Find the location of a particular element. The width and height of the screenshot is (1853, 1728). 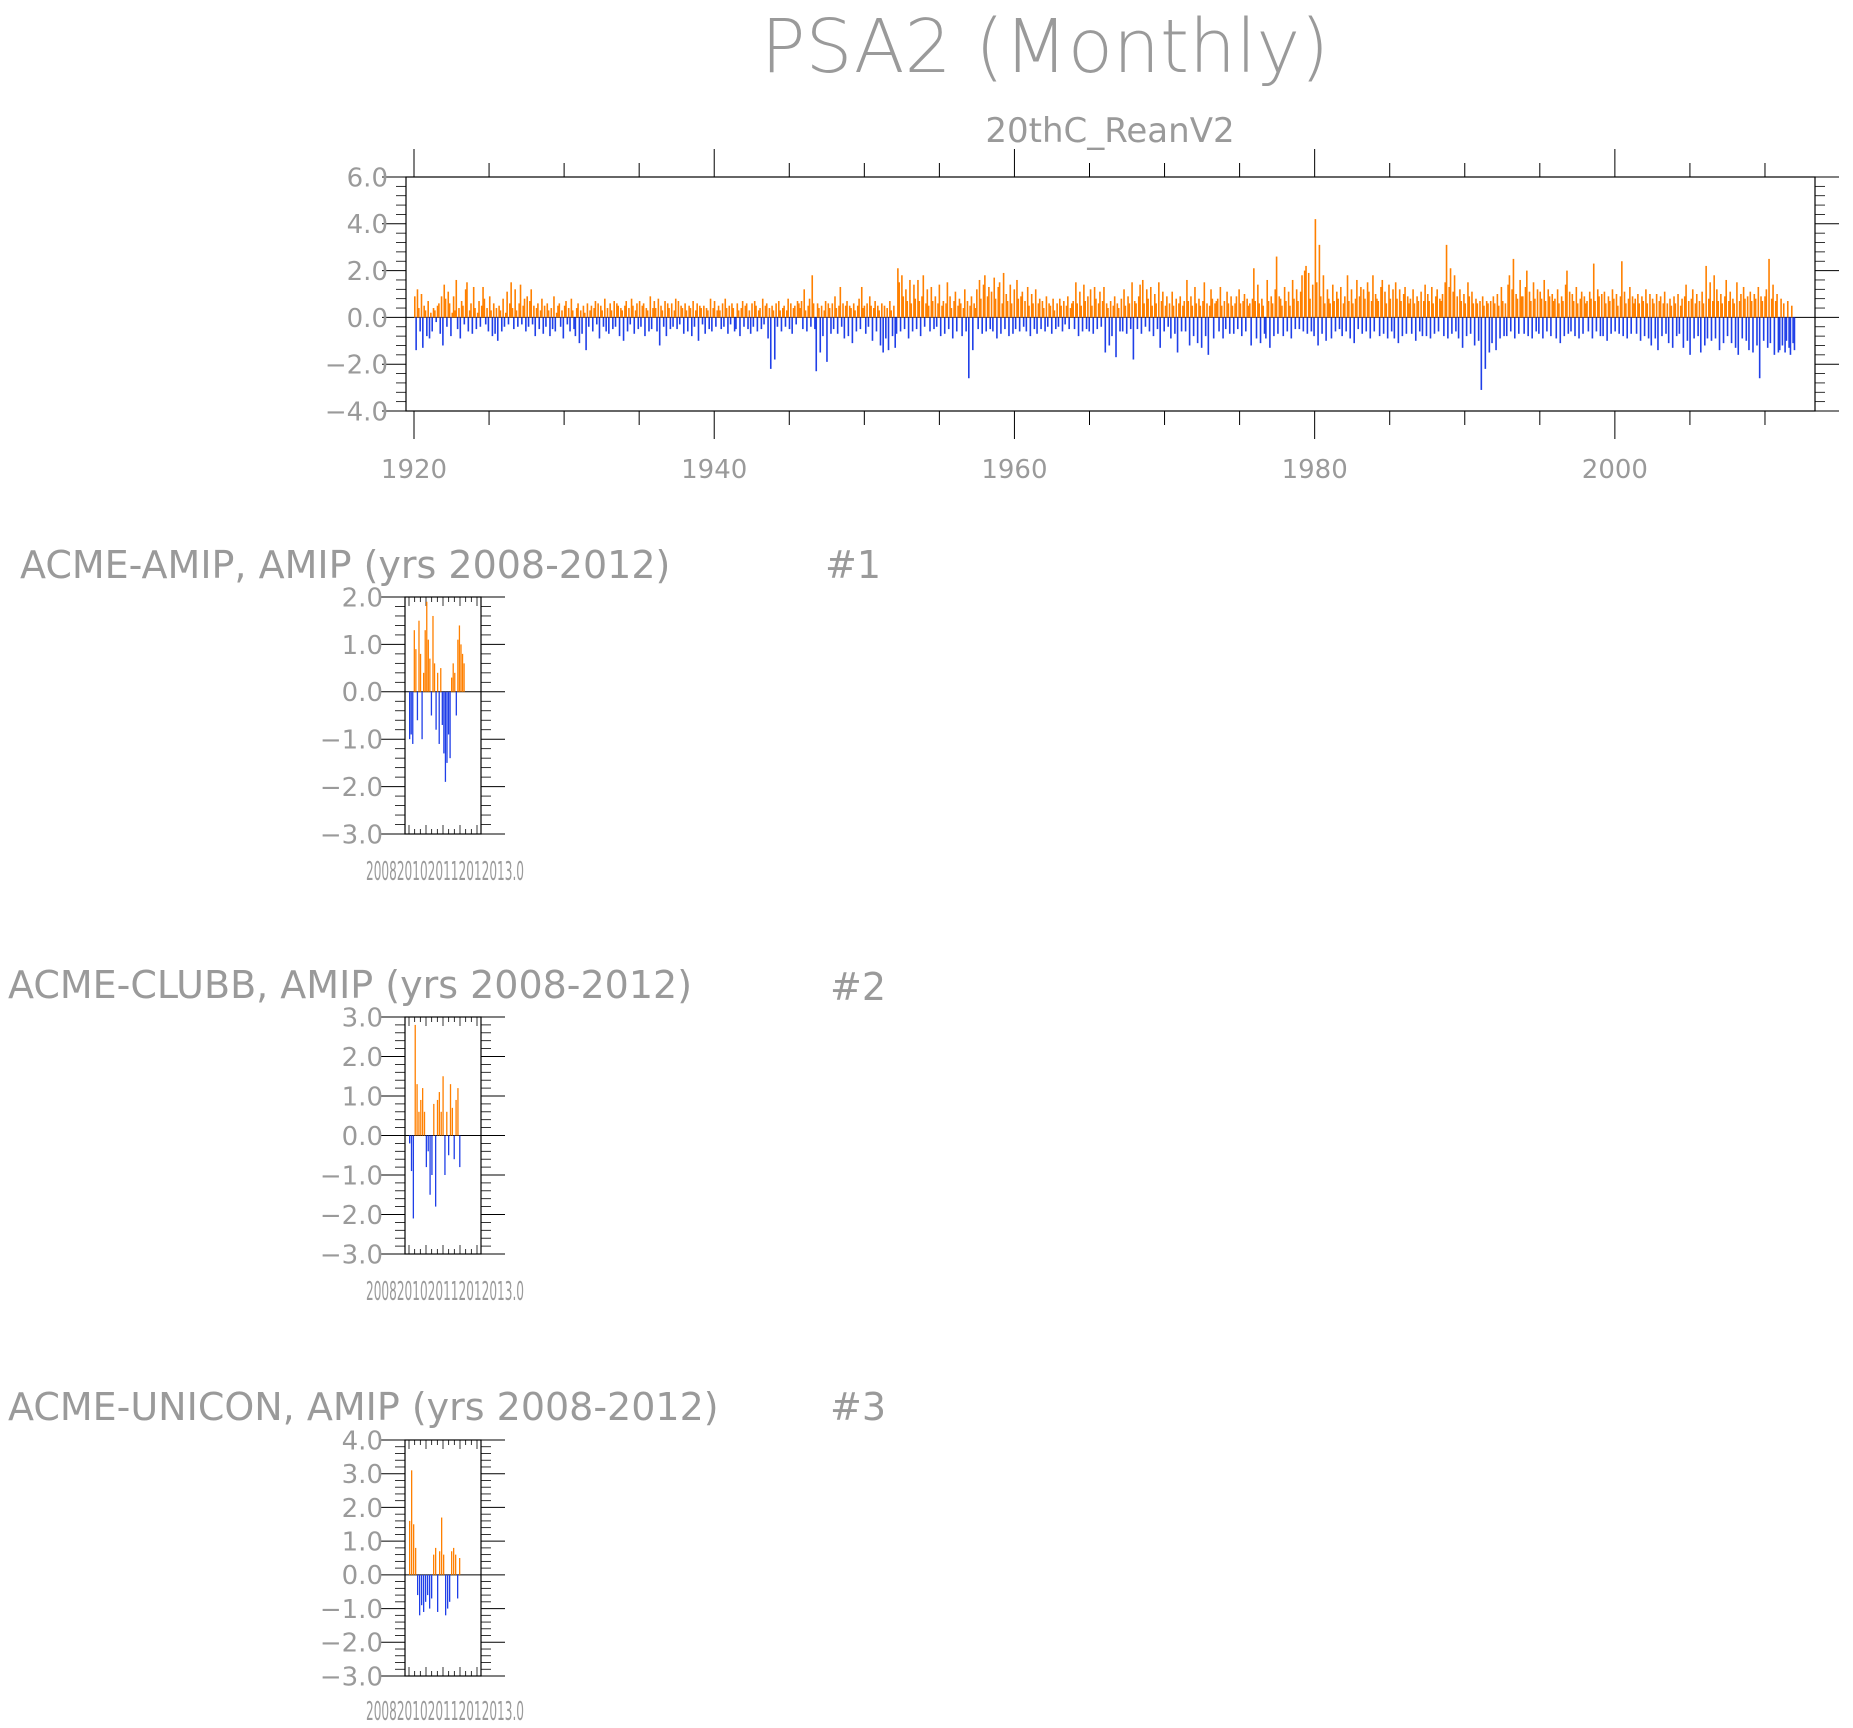

x-tick-label: 2000 is located at coordinates (1615, 470).